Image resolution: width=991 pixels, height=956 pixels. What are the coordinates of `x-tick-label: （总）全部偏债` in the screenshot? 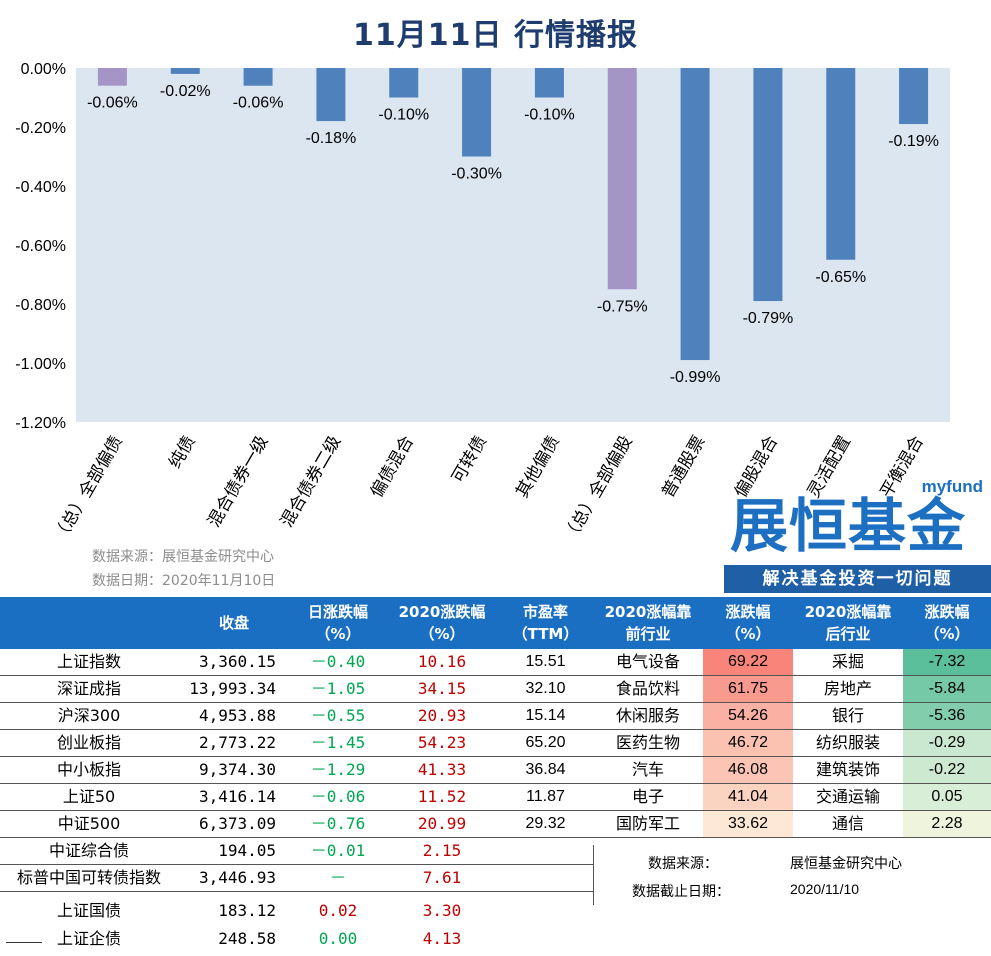 It's located at (88, 489).